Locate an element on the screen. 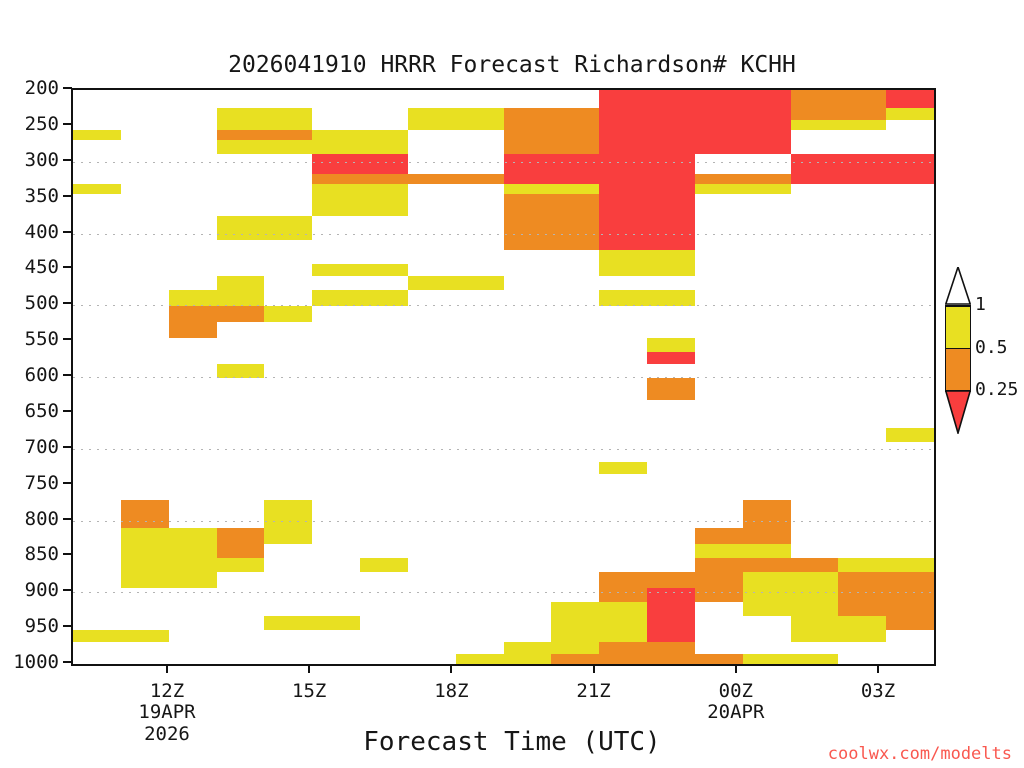 The height and width of the screenshot is (768, 1024). y-axis-tick-label: 500 is located at coordinates (41, 303).